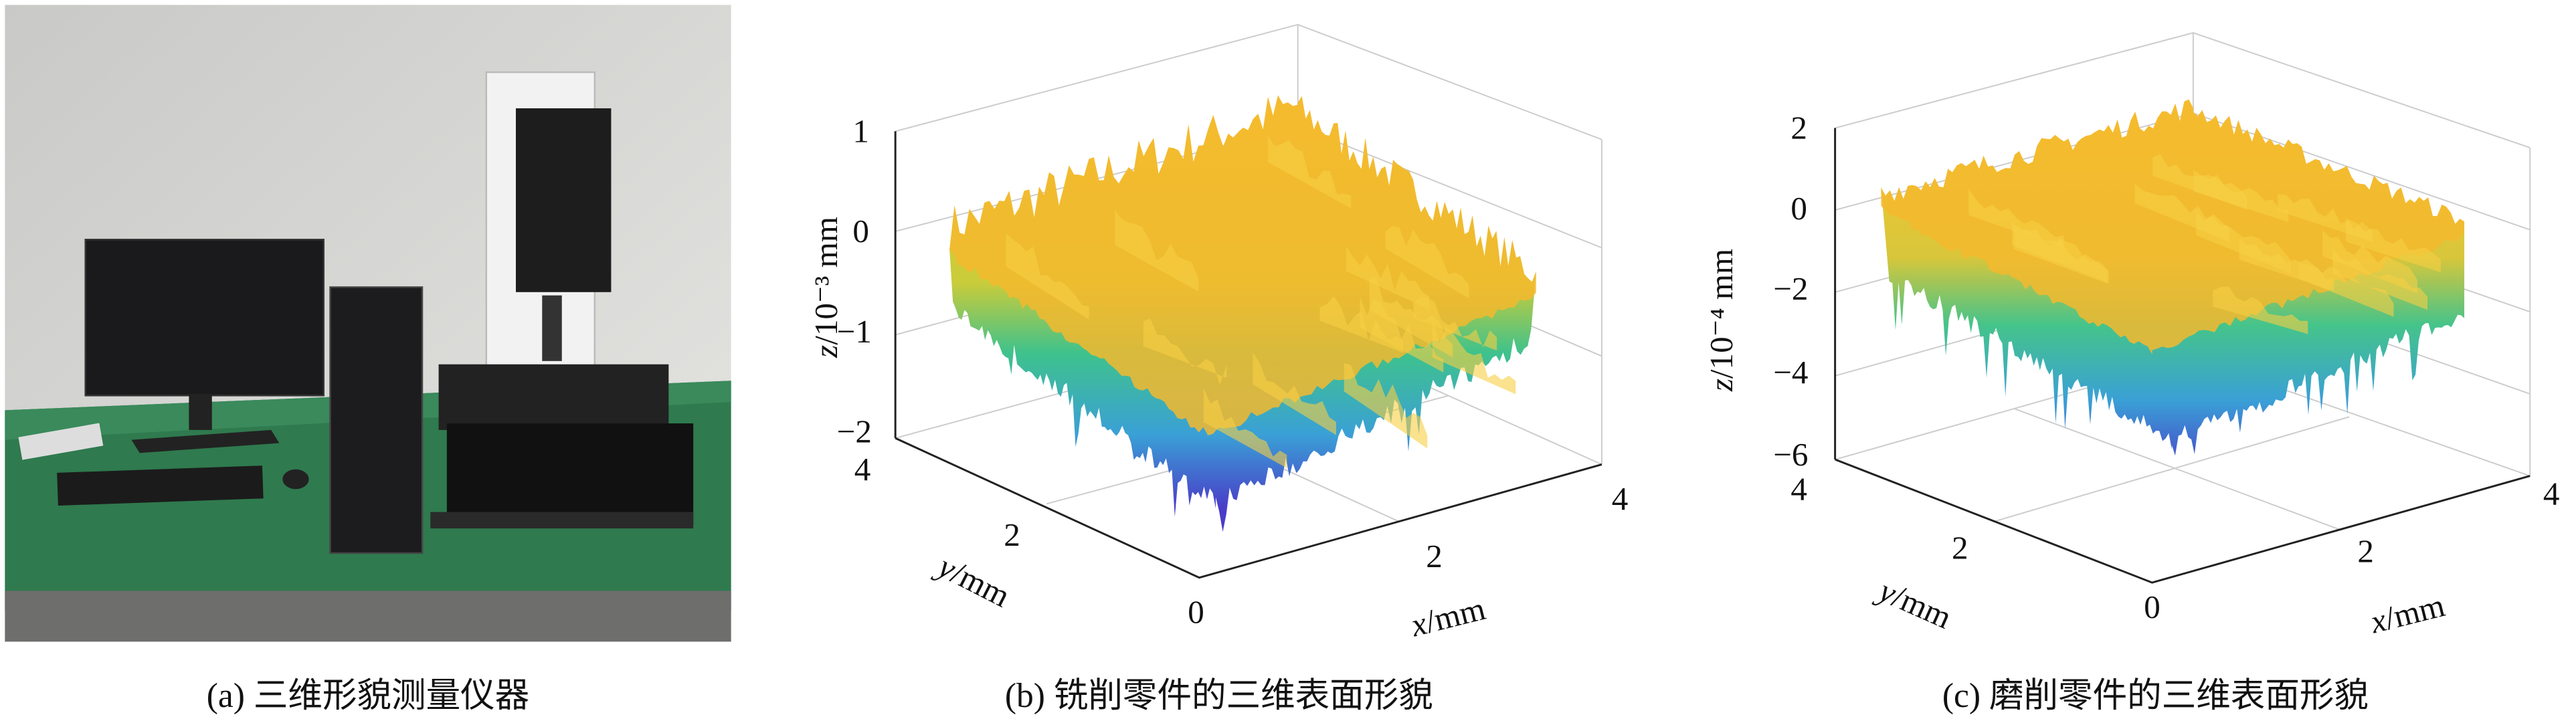  I want to click on z-tick-label: 2, so click(1798, 128).